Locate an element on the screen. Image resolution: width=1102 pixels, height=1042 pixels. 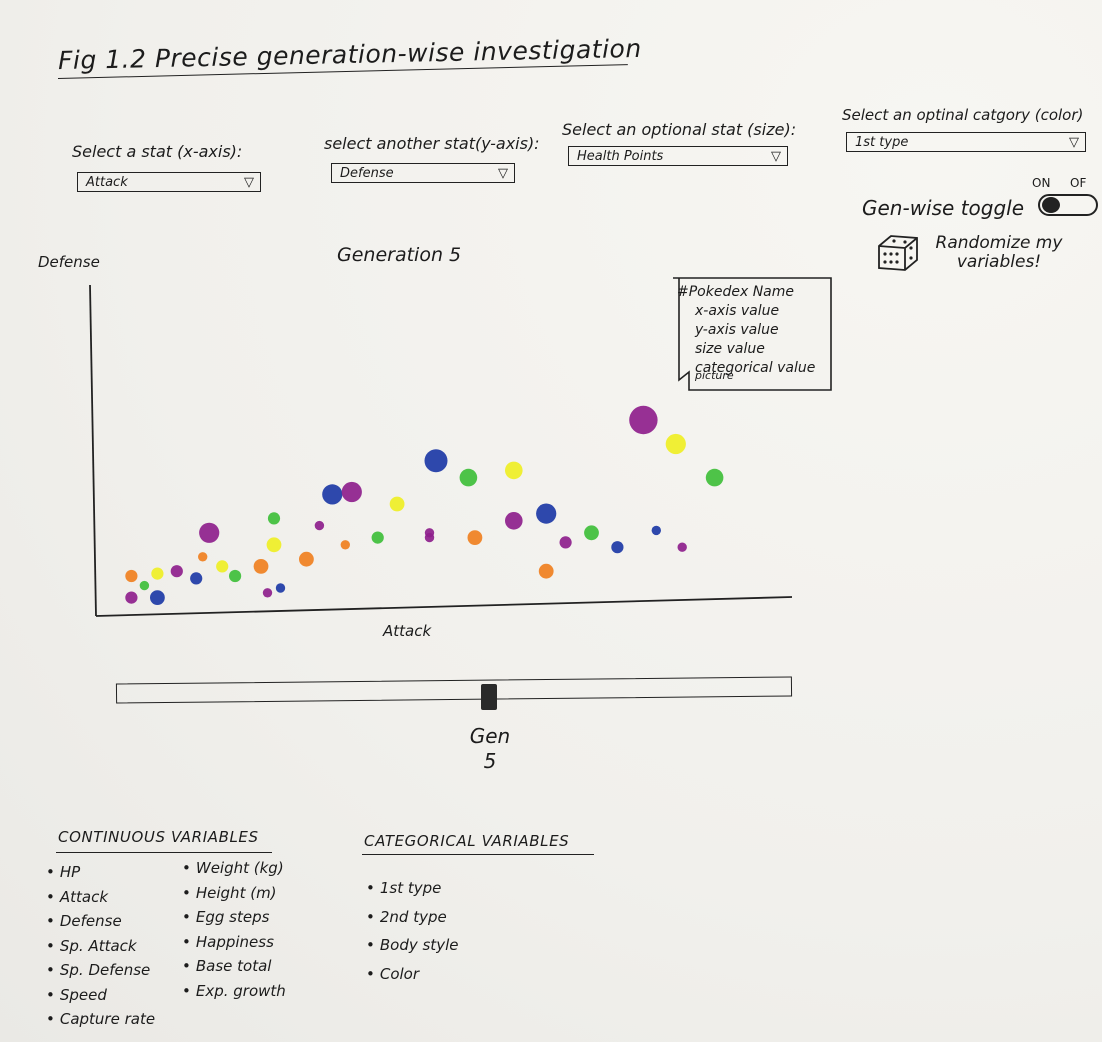
color-cat-label: Select an optinal catgory (color) is located at coordinates (963, 115).